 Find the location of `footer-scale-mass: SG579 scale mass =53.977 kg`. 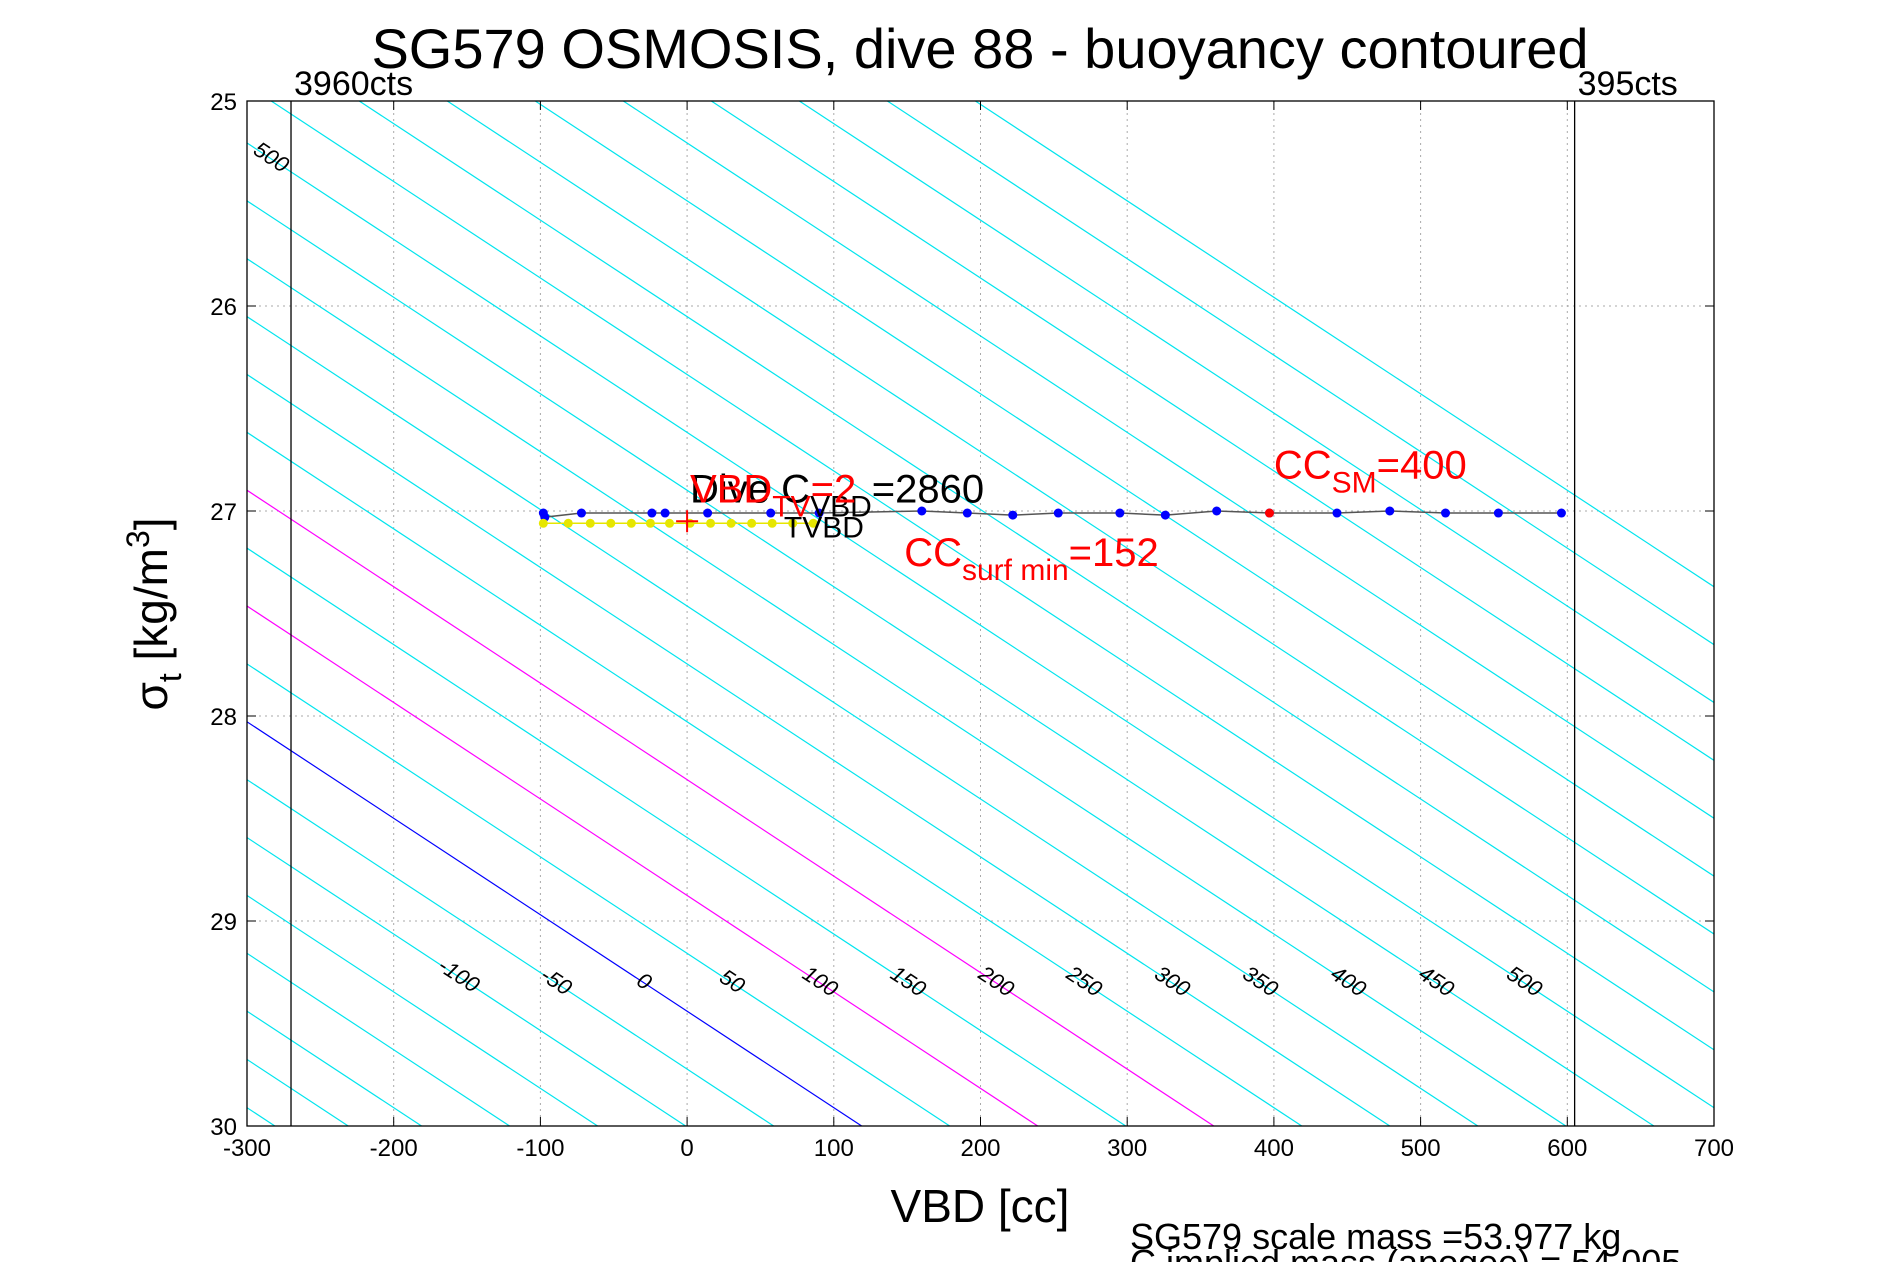

footer-scale-mass: SG579 scale mass =53.977 kg is located at coordinates (1375, 1236).